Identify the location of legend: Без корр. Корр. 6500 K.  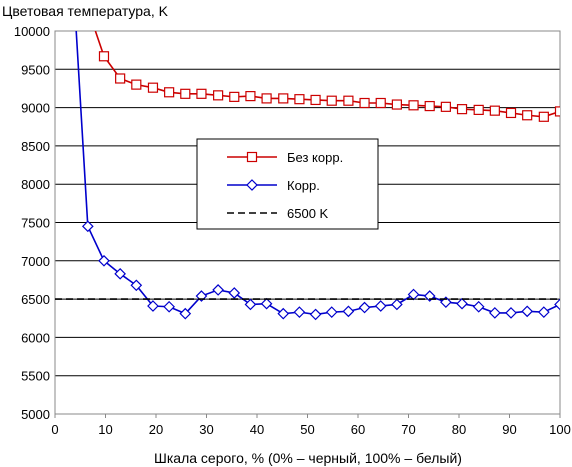
(287, 184).